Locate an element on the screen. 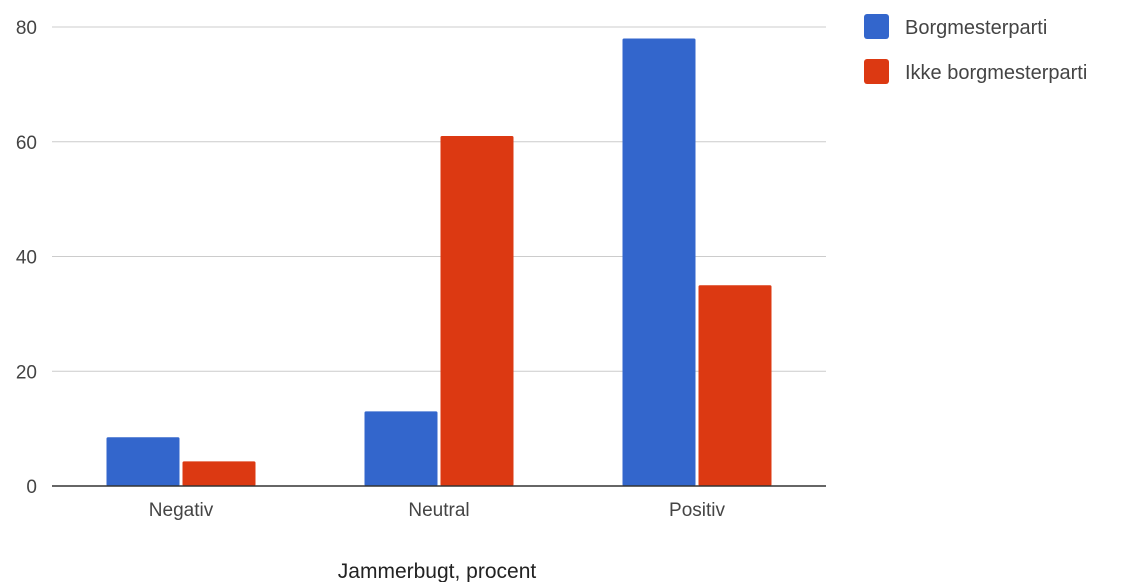  y-axis-ticks: 0 20 40 60 80 is located at coordinates (26, 258).